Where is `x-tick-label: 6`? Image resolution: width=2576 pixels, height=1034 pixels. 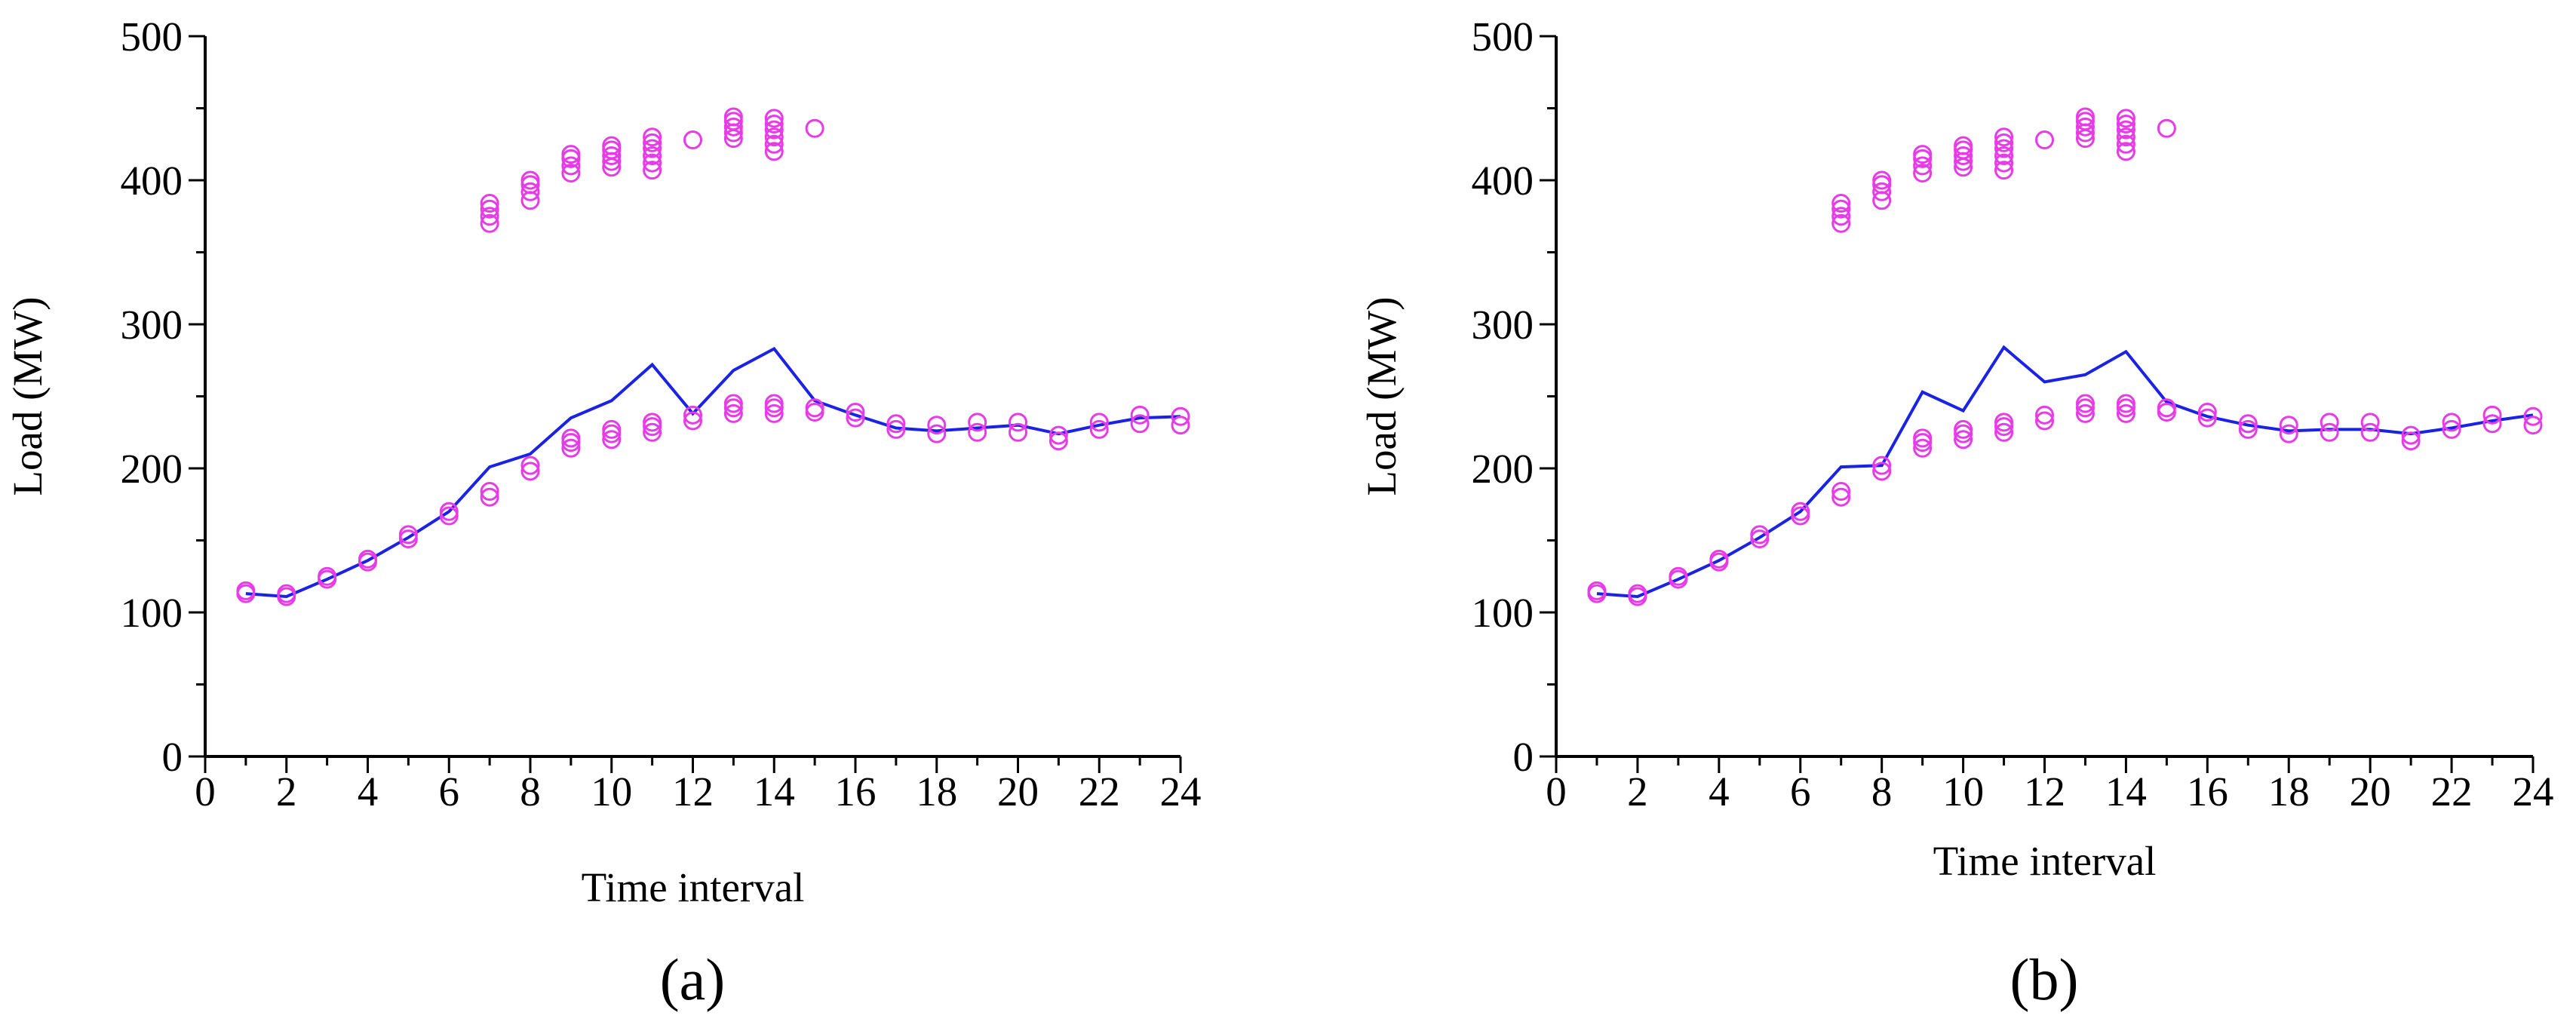
x-tick-label: 6 is located at coordinates (449, 792).